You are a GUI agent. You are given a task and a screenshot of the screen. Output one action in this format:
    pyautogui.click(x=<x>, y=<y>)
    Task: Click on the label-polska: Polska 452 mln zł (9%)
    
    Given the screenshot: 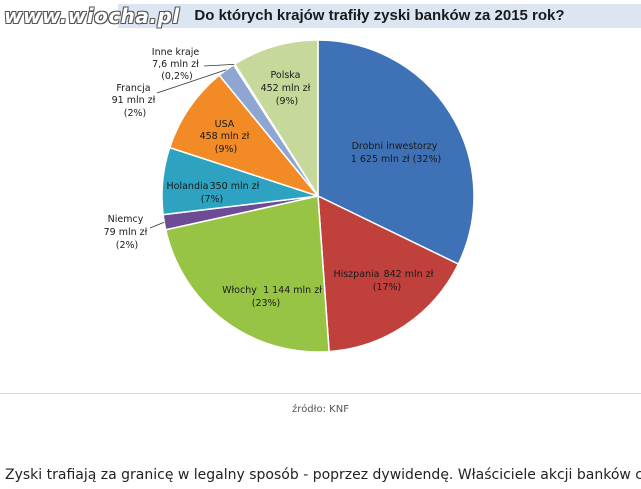 What is the action you would take?
    pyautogui.click(x=287, y=88)
    